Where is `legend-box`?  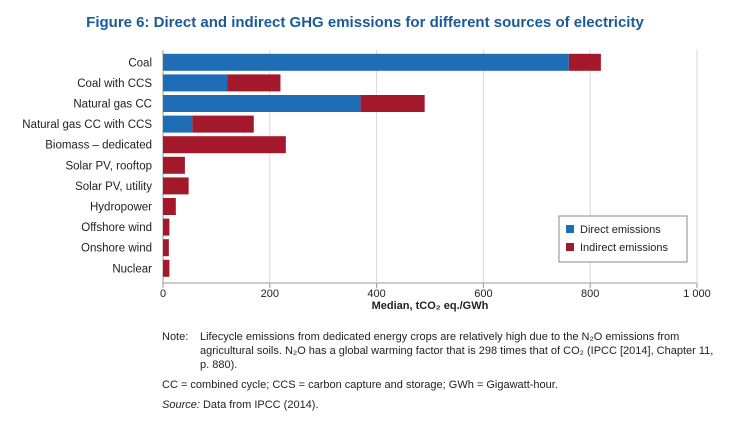
legend-box is located at coordinates (623, 239).